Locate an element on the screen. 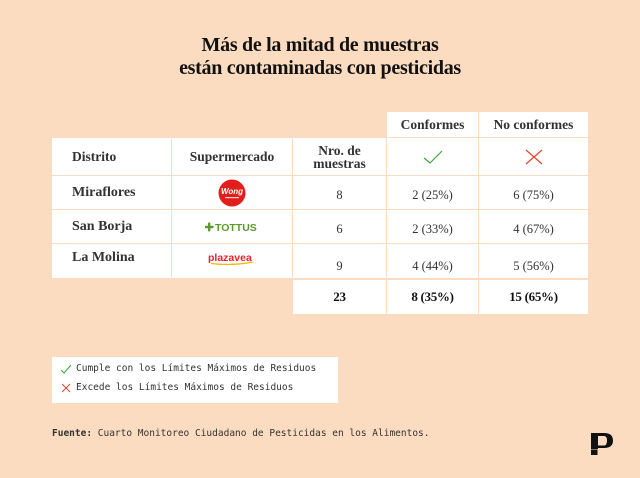 This screenshot has width=640, height=478. total-conformes-cell: 8 (35%) is located at coordinates (432, 297).